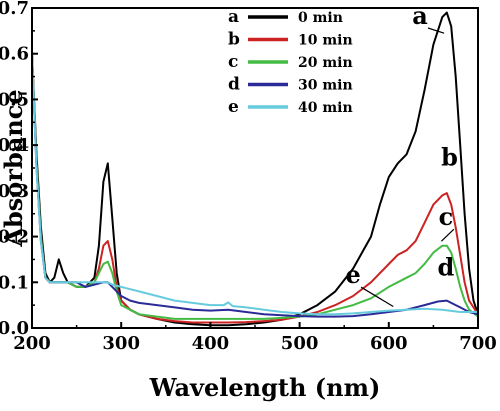 This screenshot has width=500, height=411. Describe the element at coordinates (32, 343) in the screenshot. I see `x-tick-label: 200` at that location.